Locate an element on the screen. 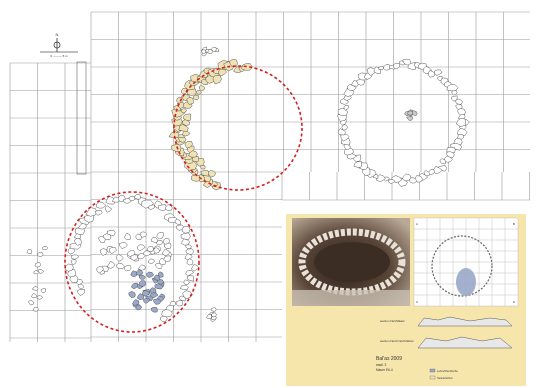  scale-bar: 0 ——— 5 m is located at coordinates (59, 54).